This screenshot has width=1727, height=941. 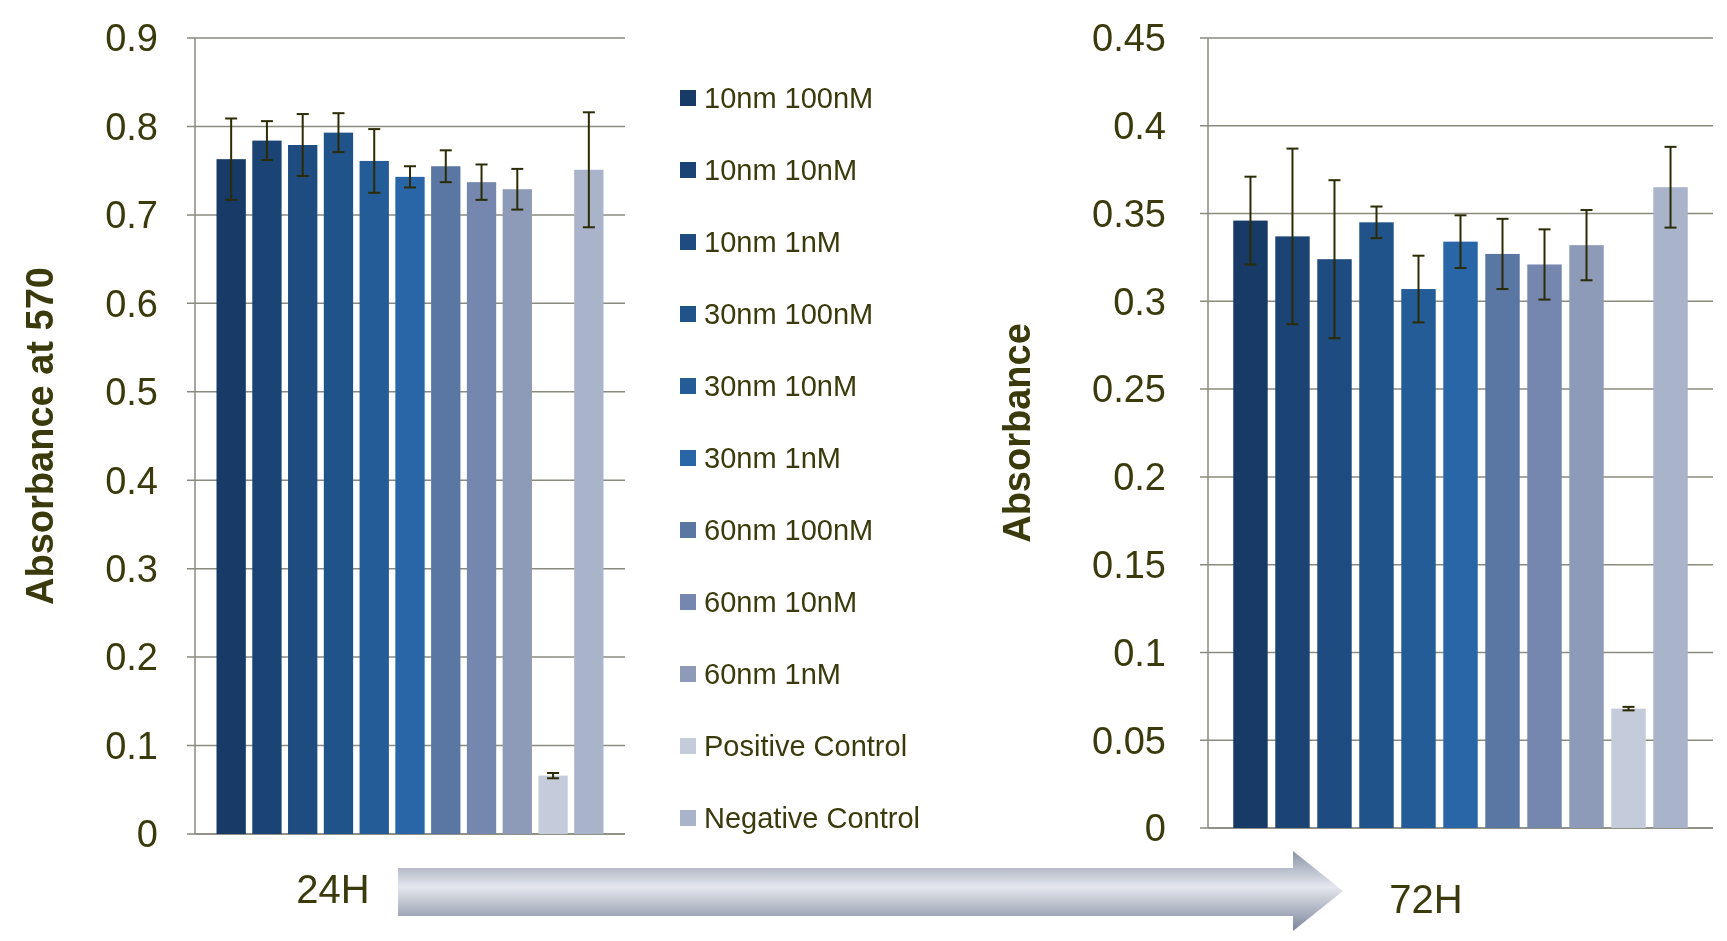 I want to click on legend-label: 30nm 100nM, so click(x=789, y=314).